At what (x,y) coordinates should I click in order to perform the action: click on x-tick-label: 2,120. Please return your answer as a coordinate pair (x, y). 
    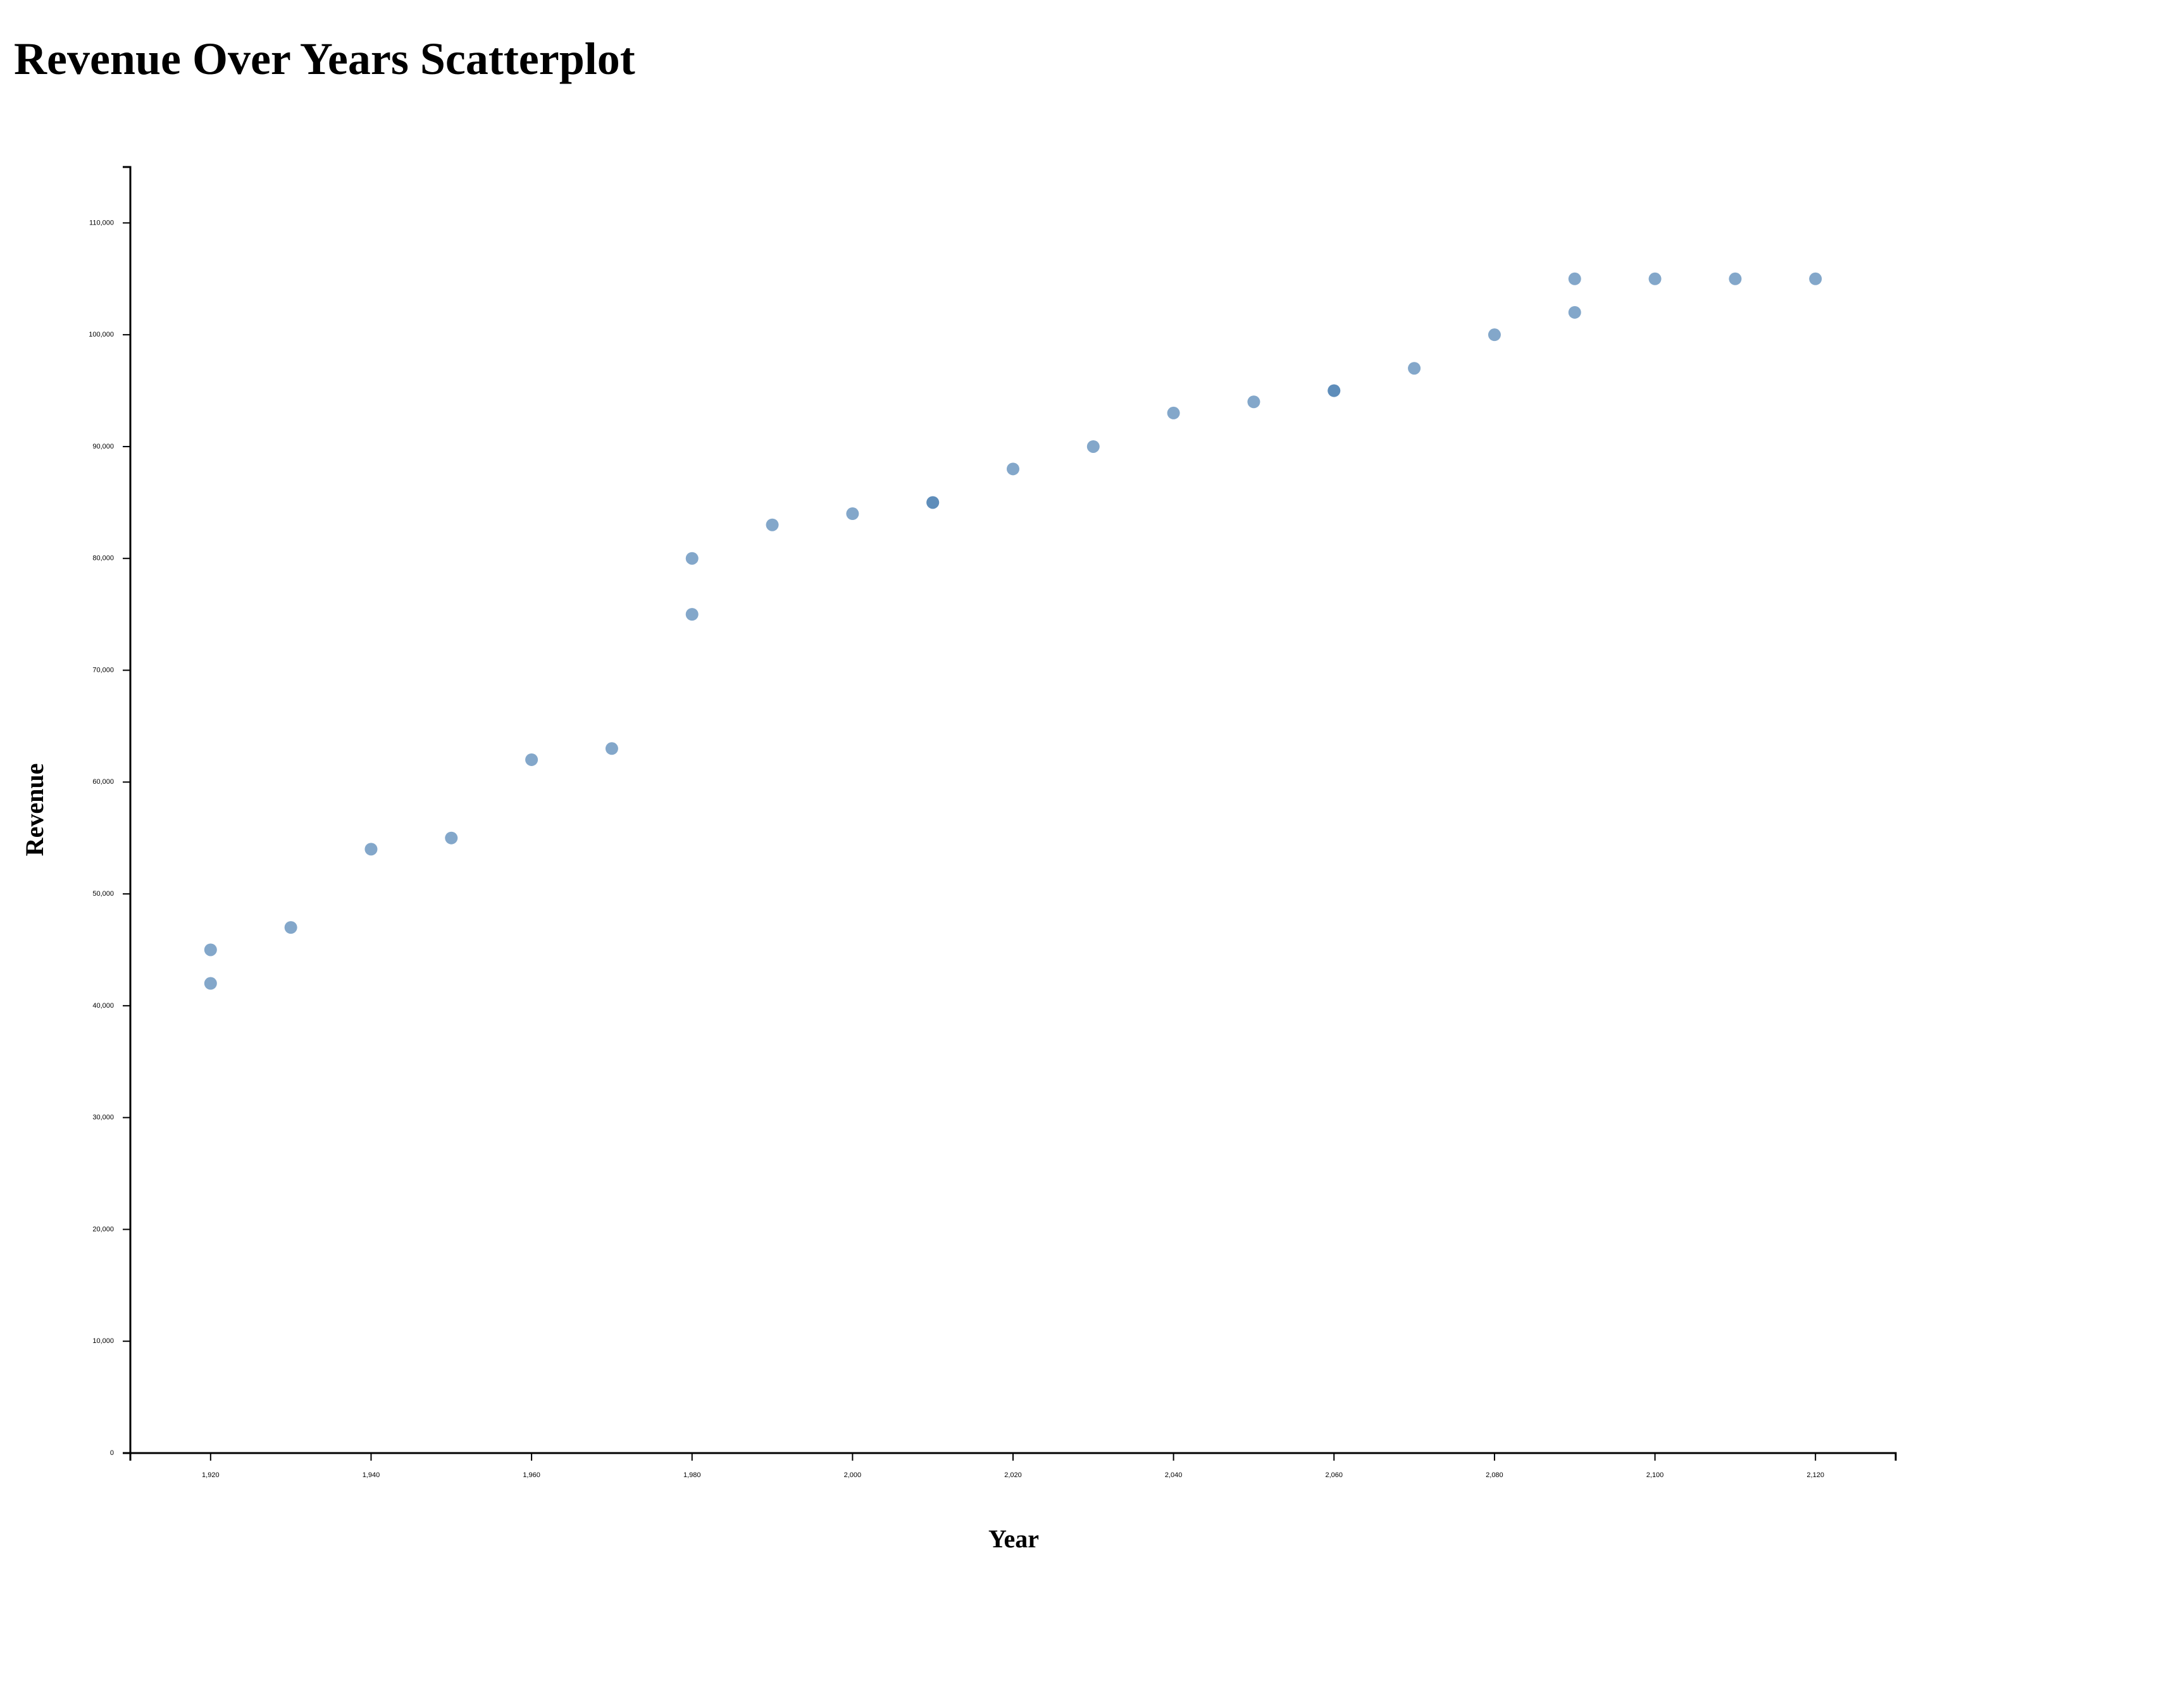
    Looking at the image, I should click on (1815, 1475).